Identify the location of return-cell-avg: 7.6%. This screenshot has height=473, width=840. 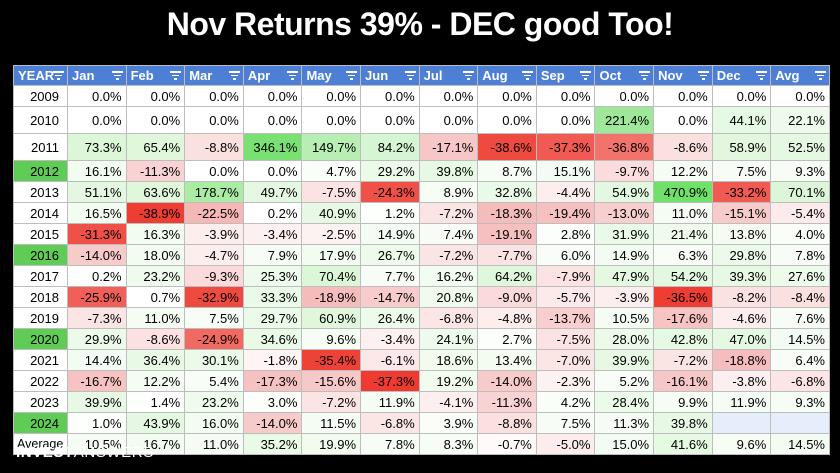
(800, 318).